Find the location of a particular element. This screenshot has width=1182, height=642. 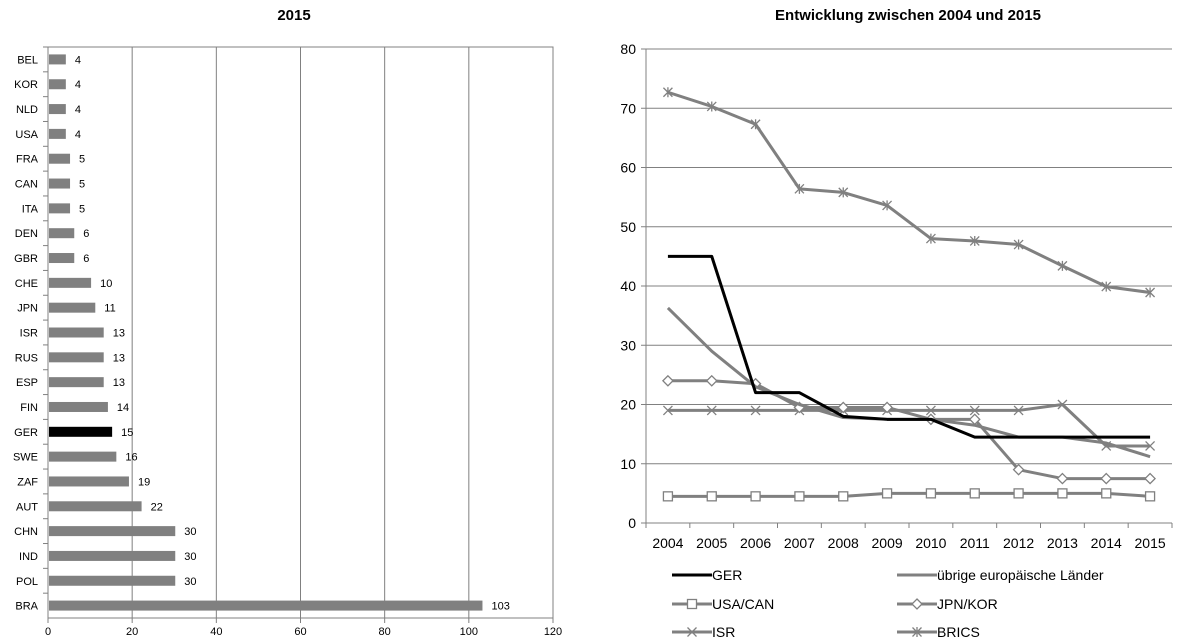

bar-bel is located at coordinates (57, 59).